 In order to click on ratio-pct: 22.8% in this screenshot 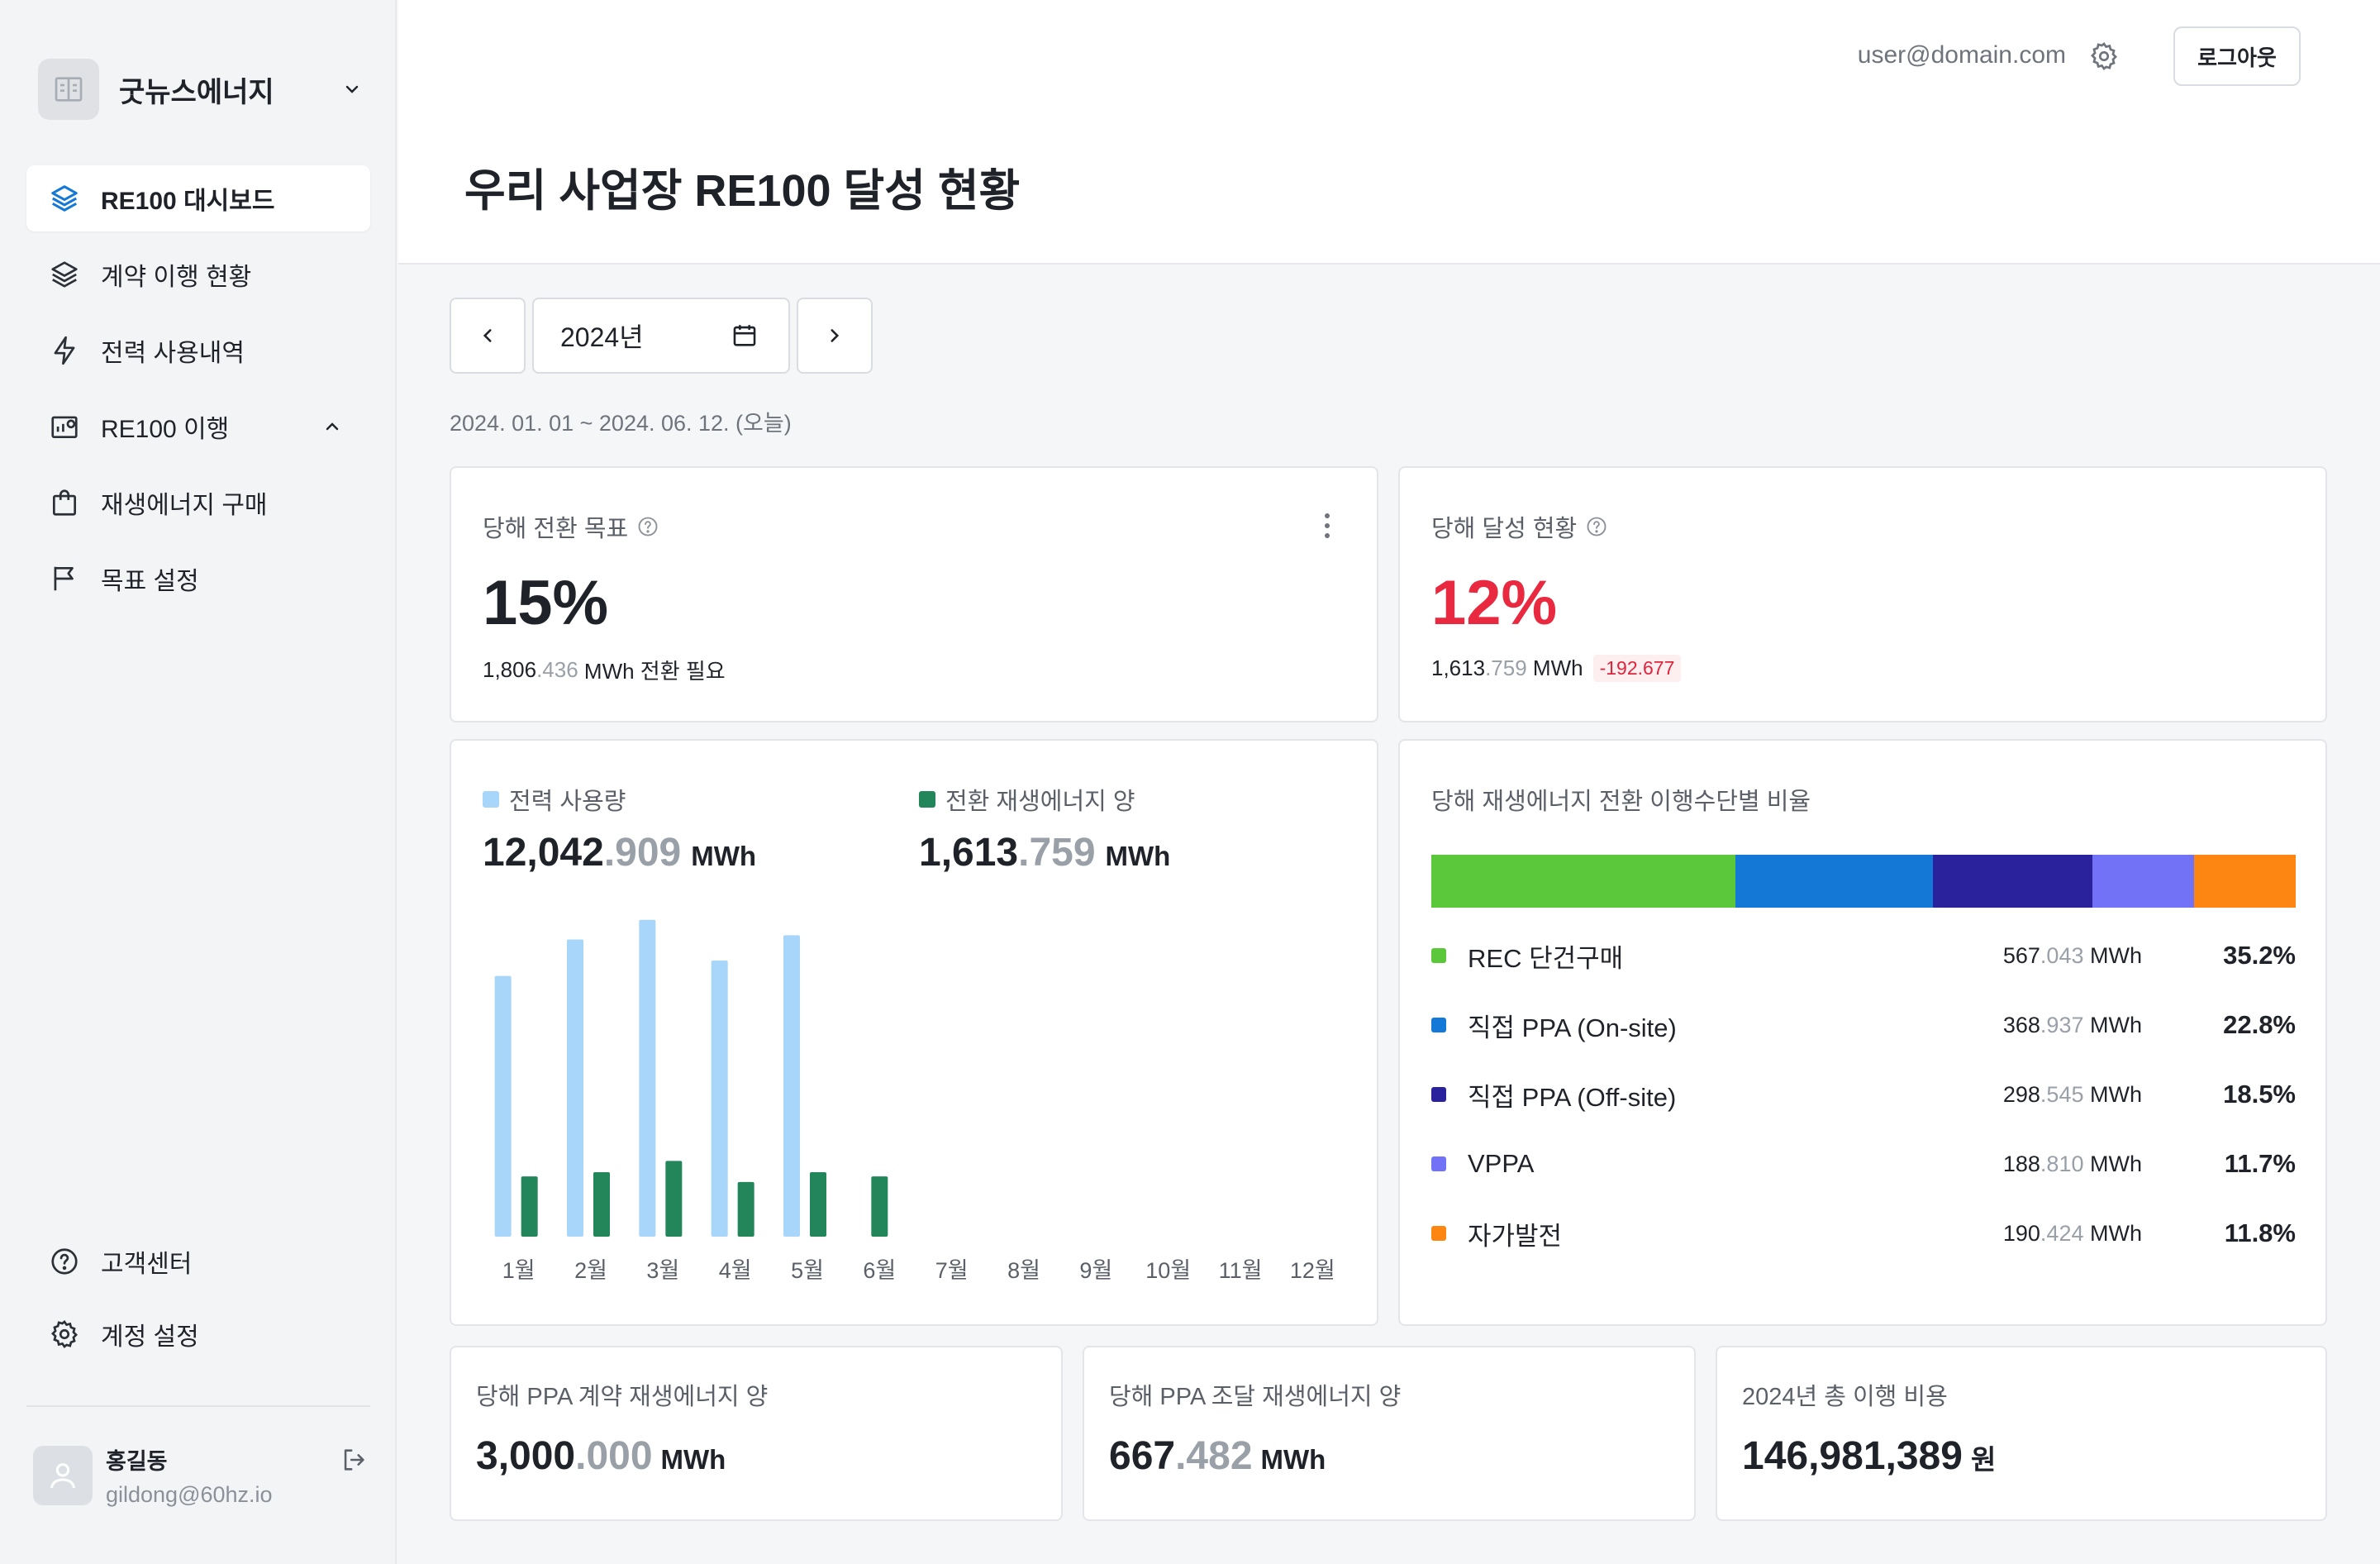, I will do `click(2259, 1024)`.